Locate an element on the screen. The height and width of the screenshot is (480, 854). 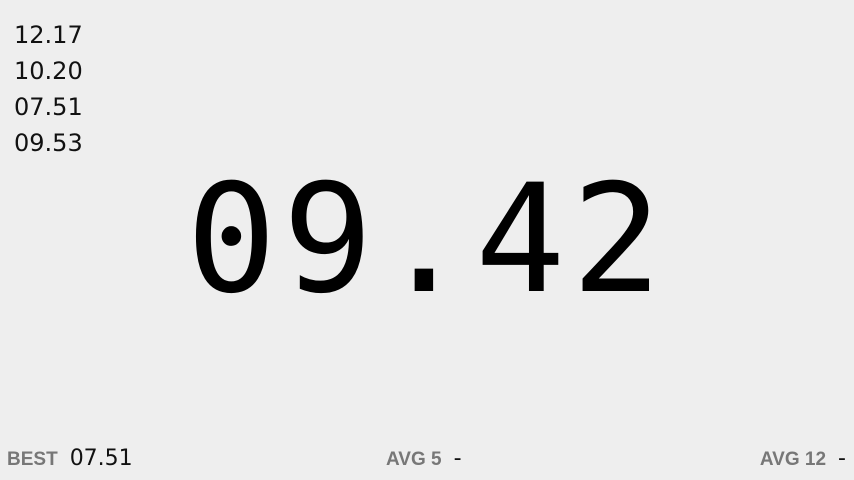
best-value: 07.51 is located at coordinates (101, 458).